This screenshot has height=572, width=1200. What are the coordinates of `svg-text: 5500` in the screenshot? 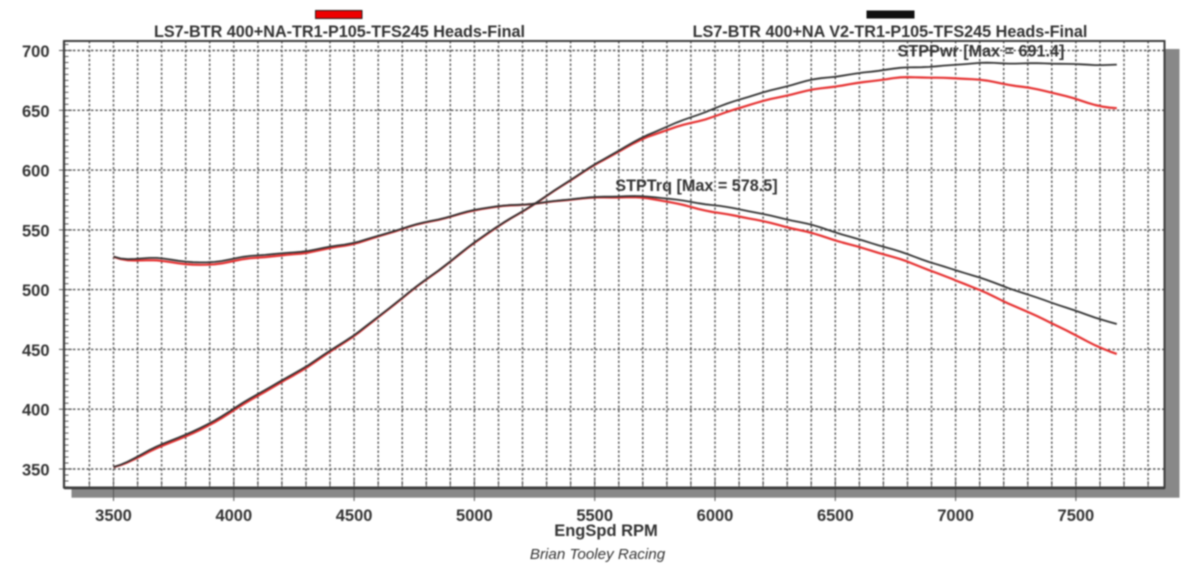 It's located at (594, 516).